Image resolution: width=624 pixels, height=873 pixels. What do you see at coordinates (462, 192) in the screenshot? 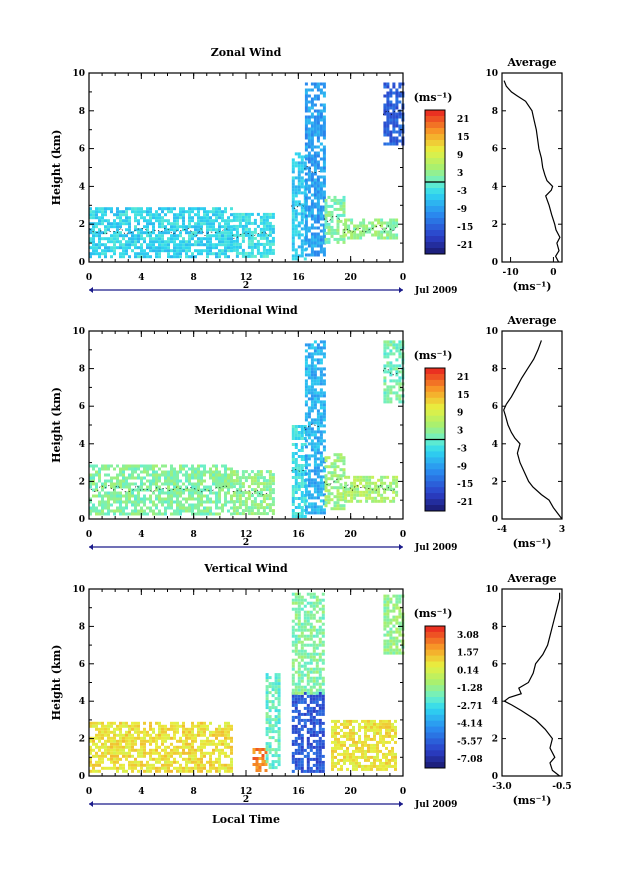
I see `colorbar-tick-label: -3` at bounding box center [462, 192].